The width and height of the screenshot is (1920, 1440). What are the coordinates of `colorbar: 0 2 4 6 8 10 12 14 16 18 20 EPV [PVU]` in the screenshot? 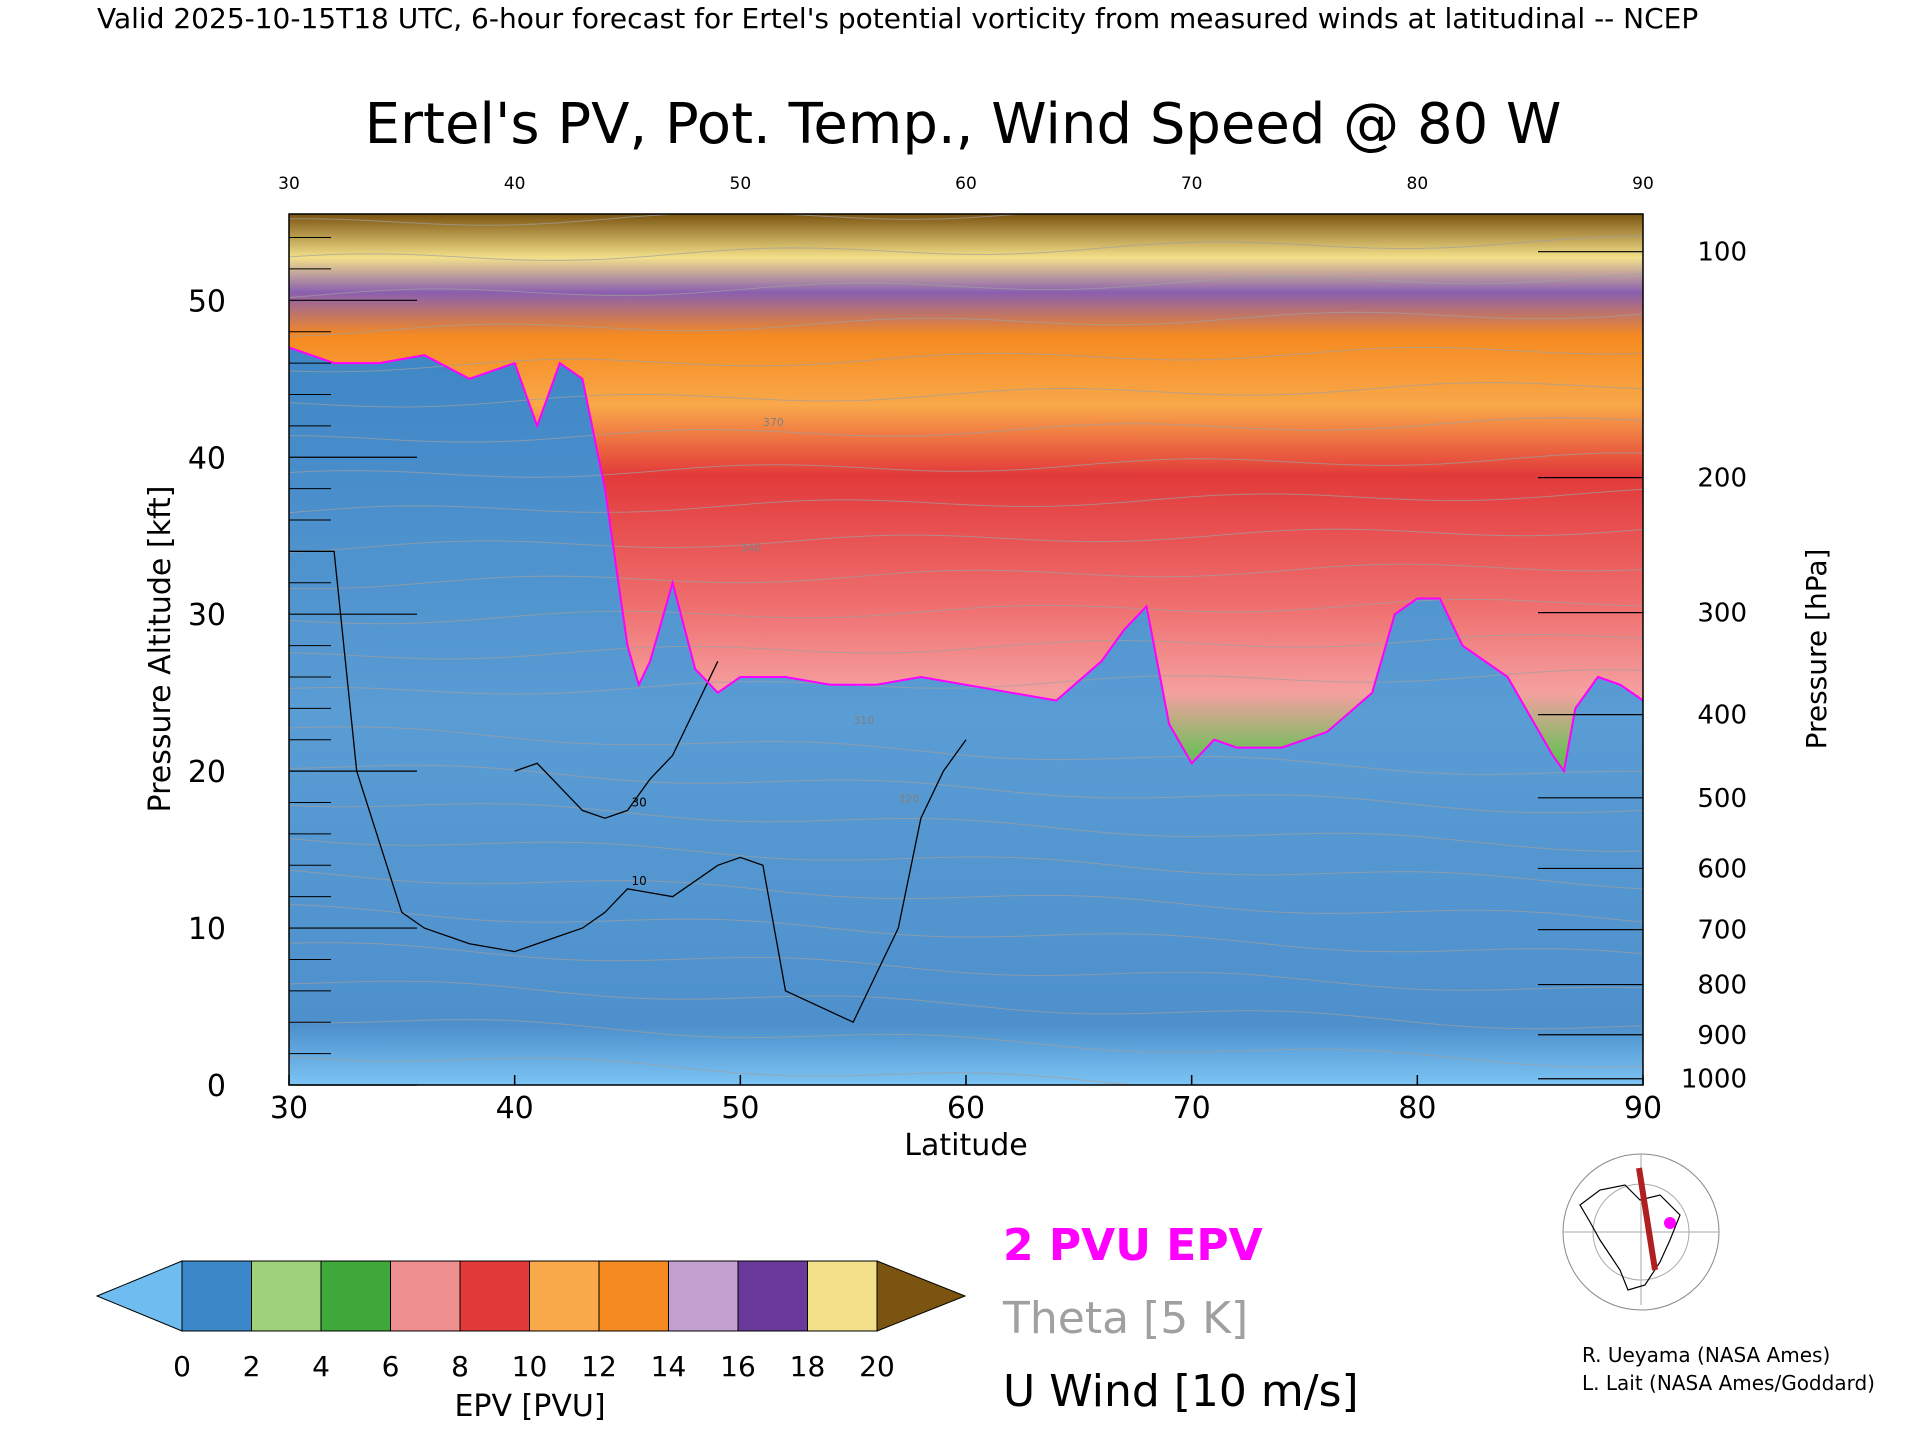 It's located at (531, 1342).